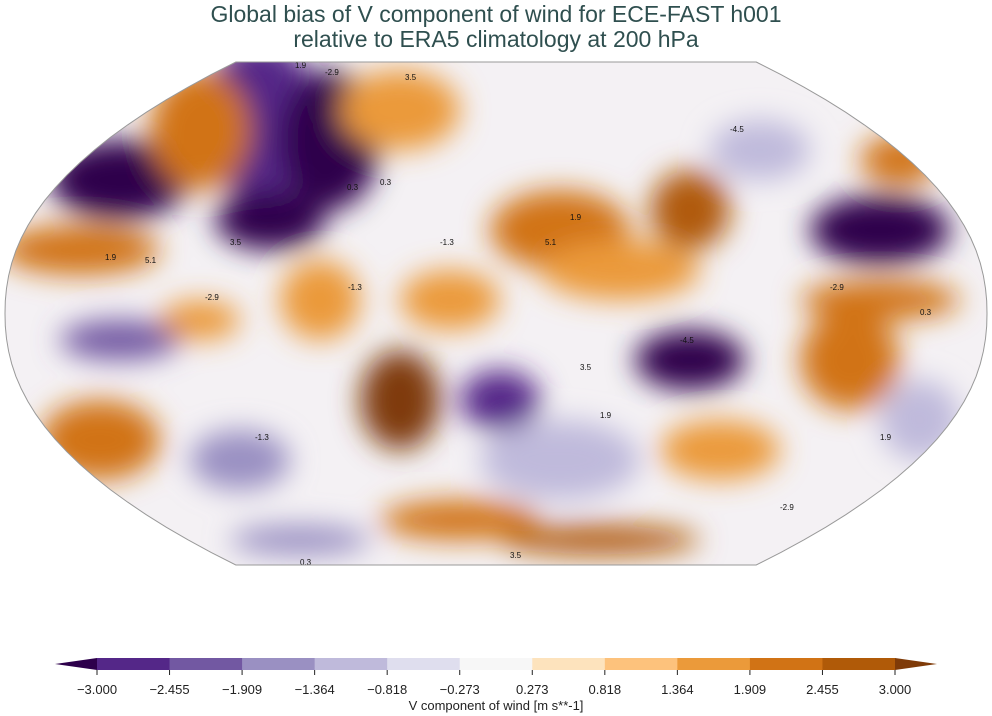 The width and height of the screenshot is (992, 716). I want to click on colorbar-tick-label: 1.909, so click(750, 689).